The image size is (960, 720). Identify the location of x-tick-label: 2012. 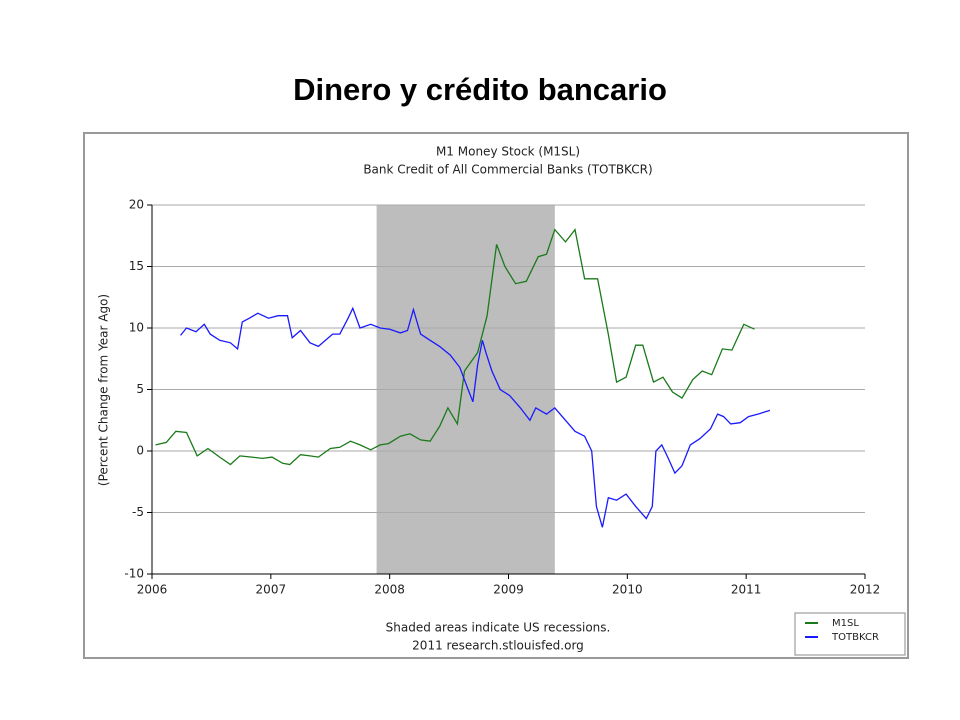
(865, 590).